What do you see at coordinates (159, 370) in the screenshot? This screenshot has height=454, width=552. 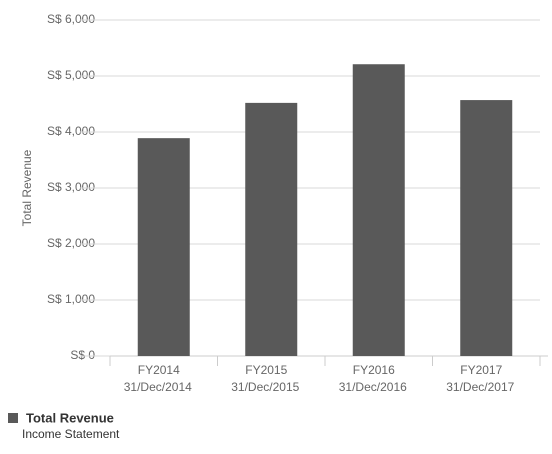 I see `x-tick-label: FY2014` at bounding box center [159, 370].